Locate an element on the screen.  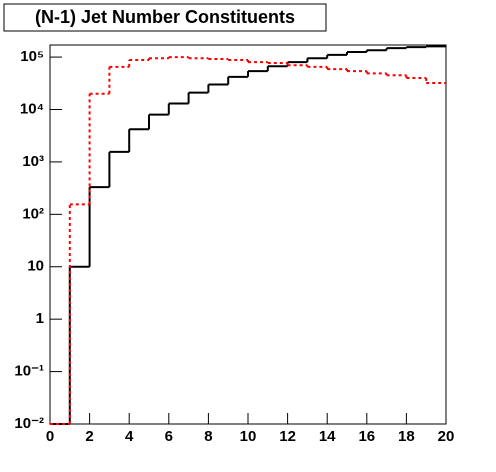
x-tick-label: 0 is located at coordinates (50, 436).